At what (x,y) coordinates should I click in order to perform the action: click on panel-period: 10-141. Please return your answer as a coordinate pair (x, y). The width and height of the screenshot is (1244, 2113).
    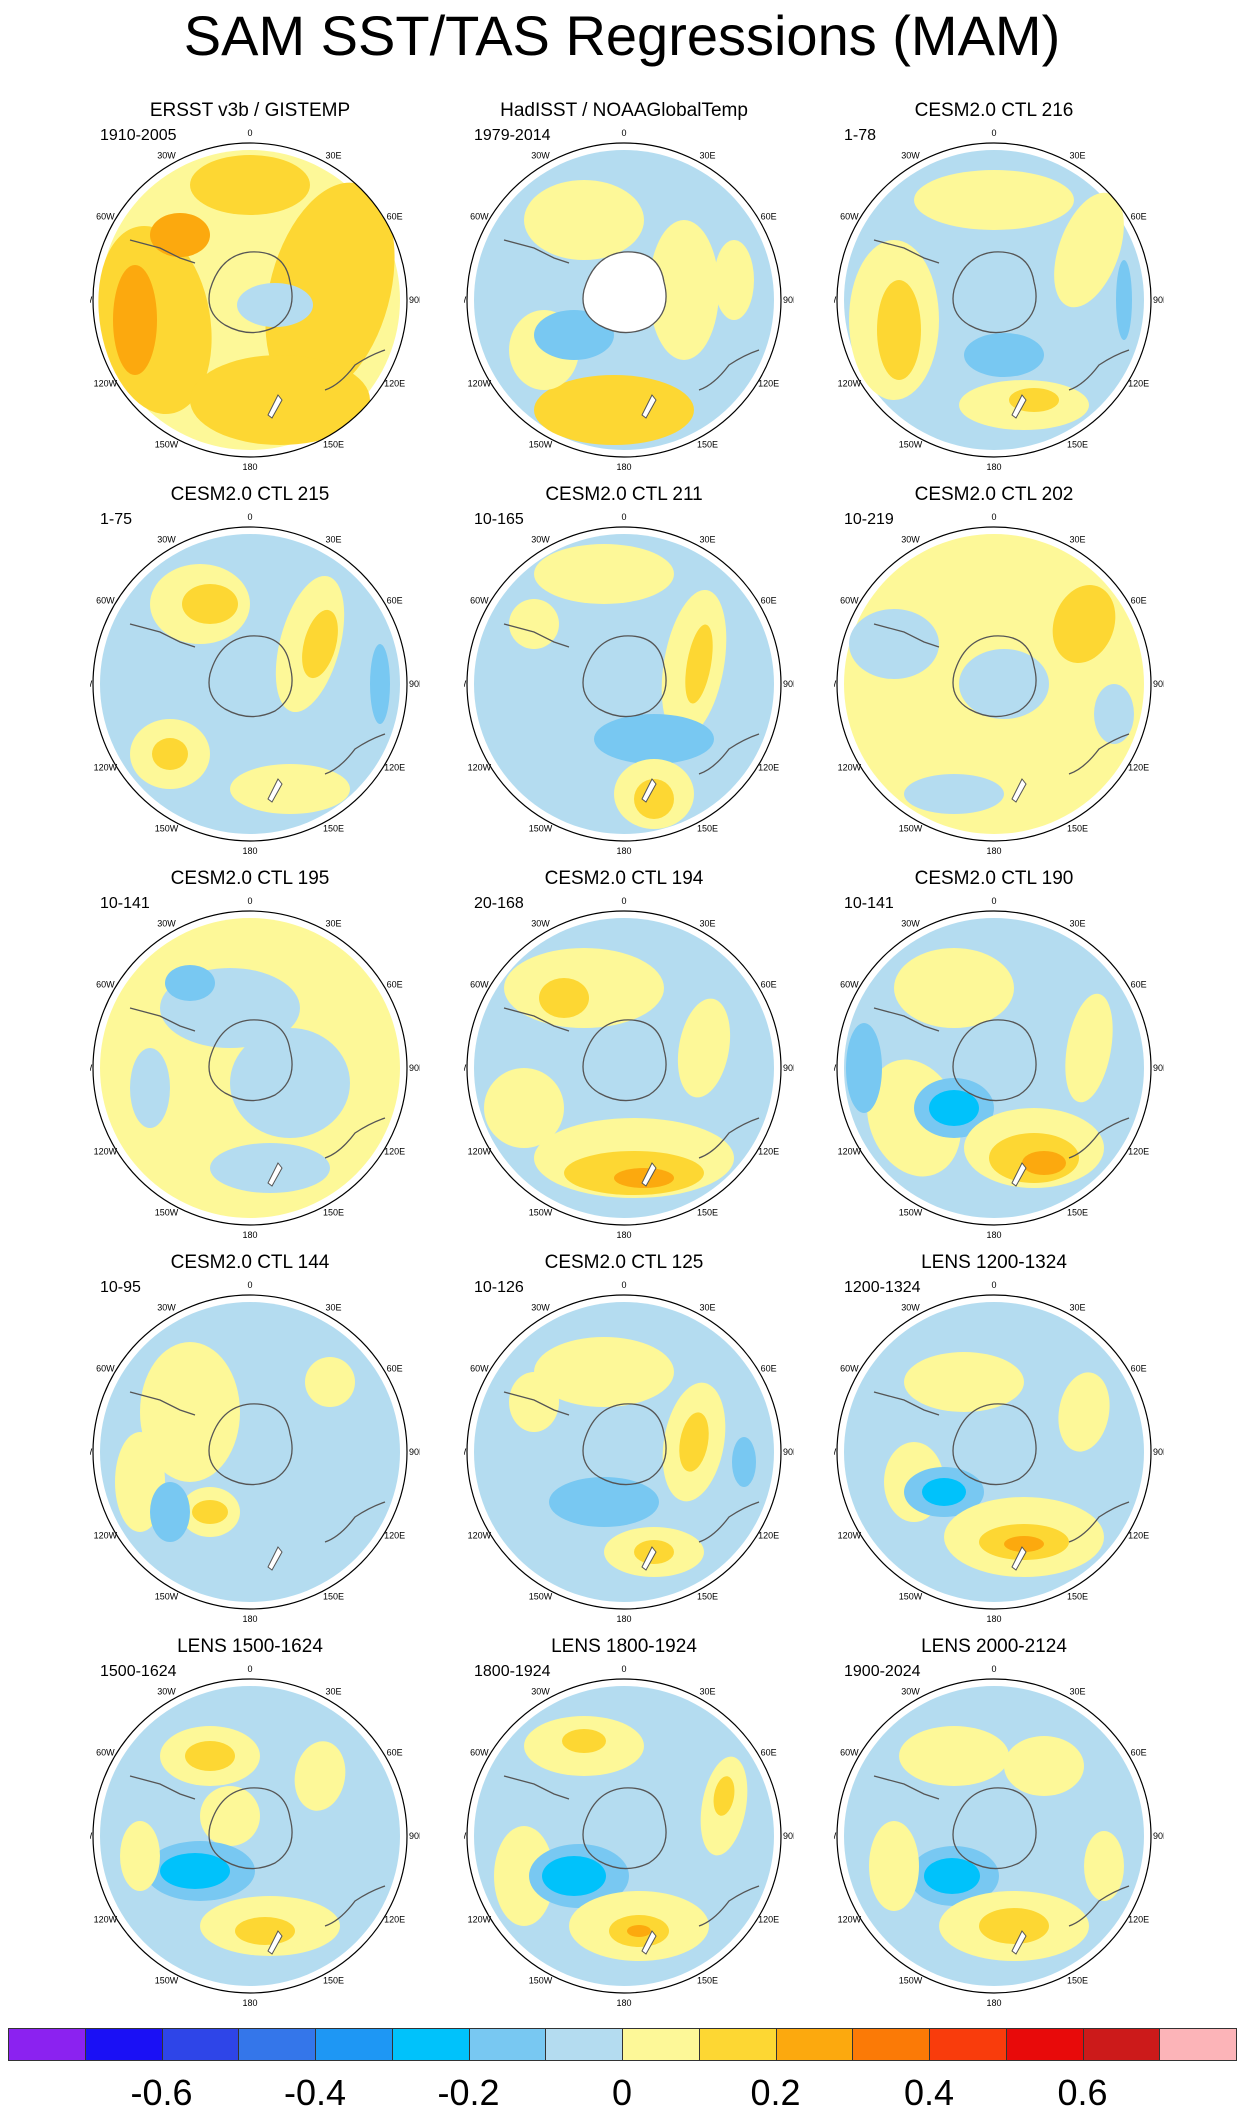
    Looking at the image, I should click on (869, 903).